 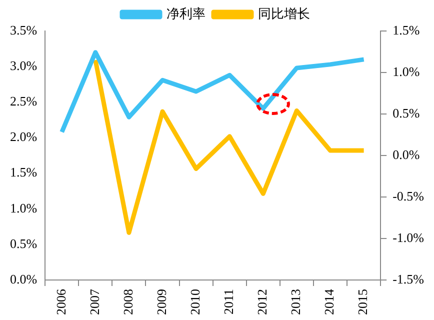 What do you see at coordinates (24, 101) in the screenshot?
I see `y-tick-label: 2.5%` at bounding box center [24, 101].